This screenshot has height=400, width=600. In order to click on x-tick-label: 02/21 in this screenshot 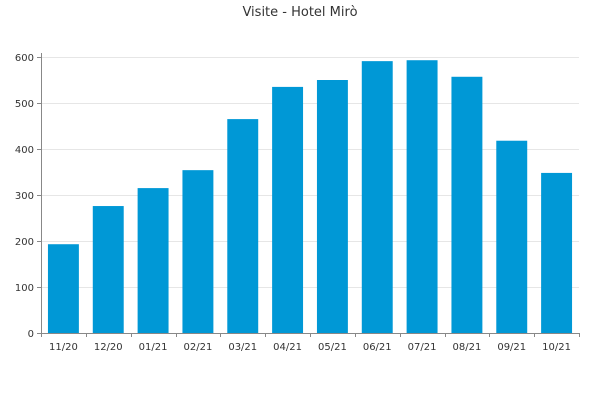, I will do `click(198, 347)`.